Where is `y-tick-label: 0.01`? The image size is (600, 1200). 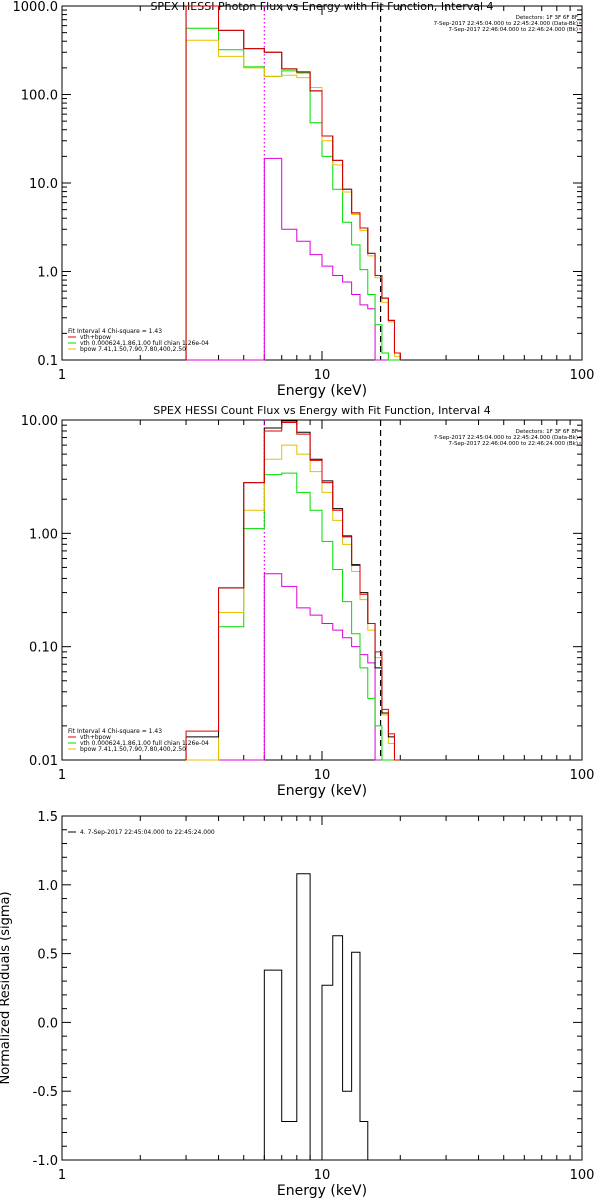
y-tick-label: 0.01 is located at coordinates (43, 761).